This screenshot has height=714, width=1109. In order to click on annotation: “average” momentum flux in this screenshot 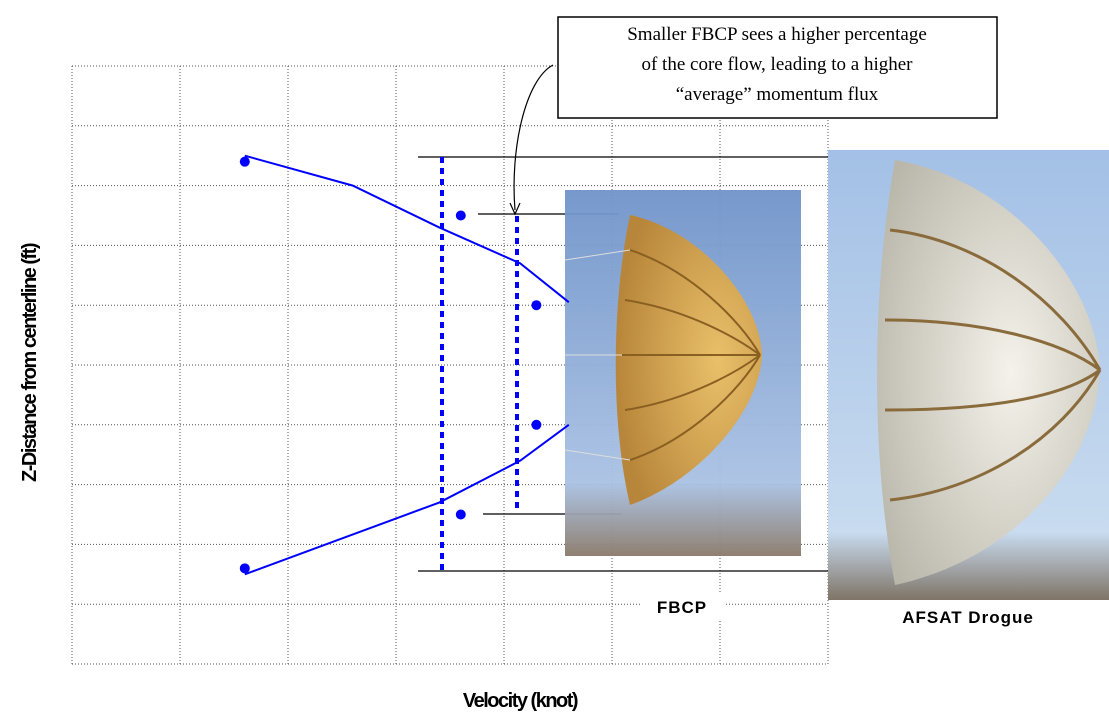, I will do `click(777, 94)`.